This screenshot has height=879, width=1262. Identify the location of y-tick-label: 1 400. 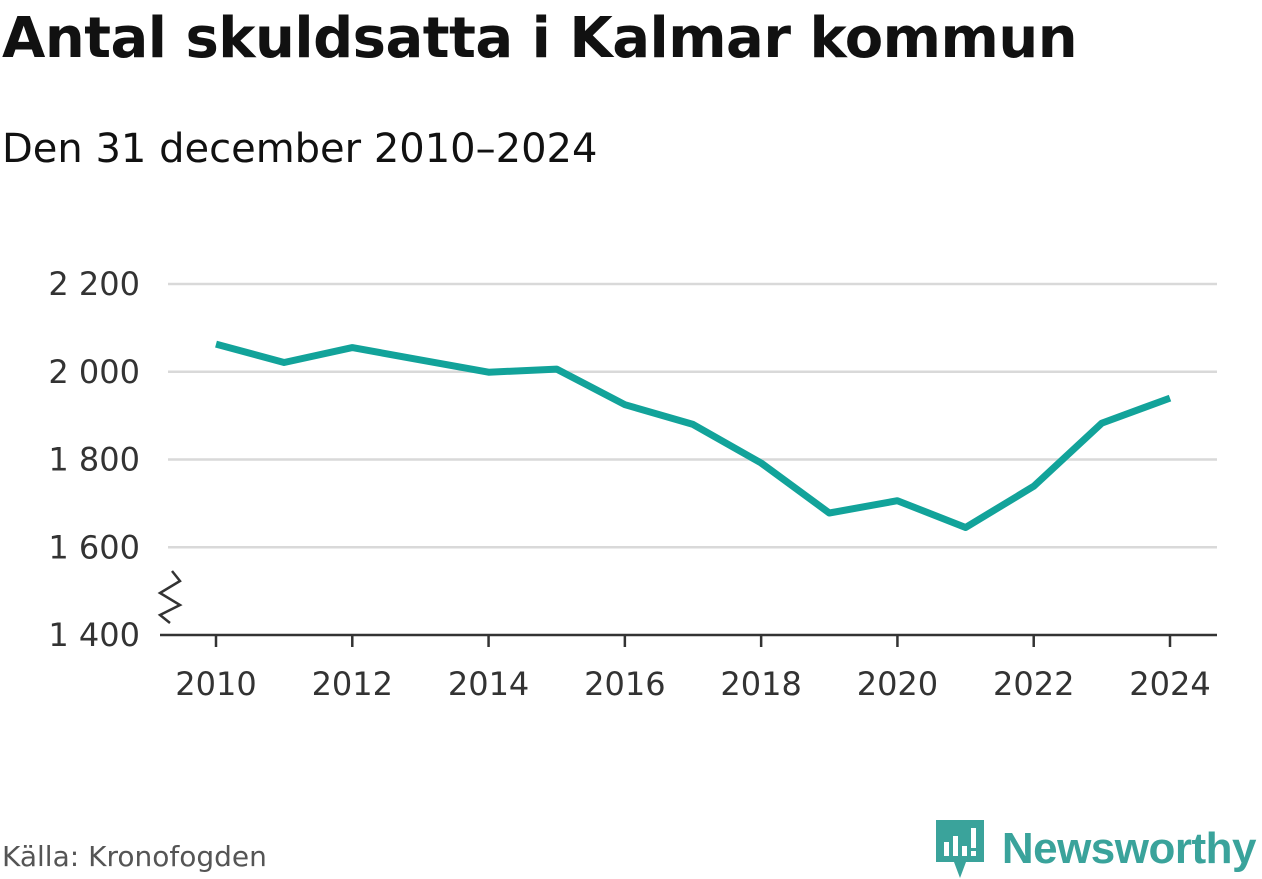
(94, 635).